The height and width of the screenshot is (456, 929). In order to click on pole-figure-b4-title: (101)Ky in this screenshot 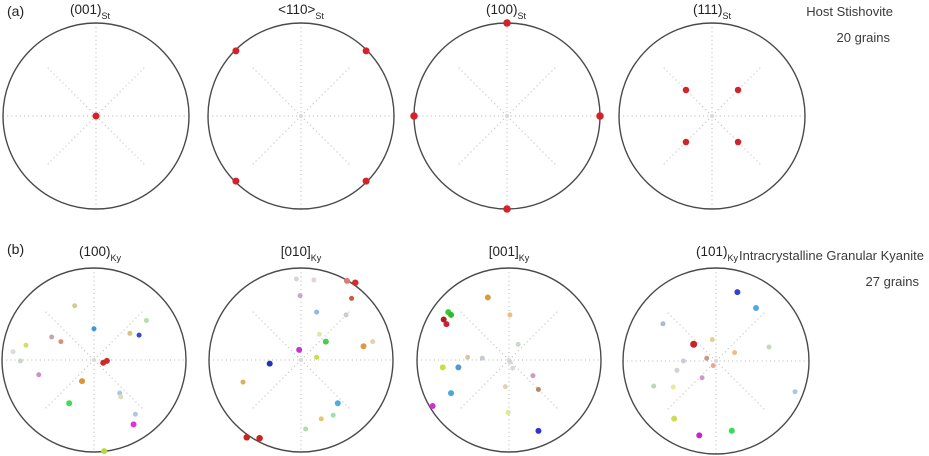, I will do `click(717, 253)`.